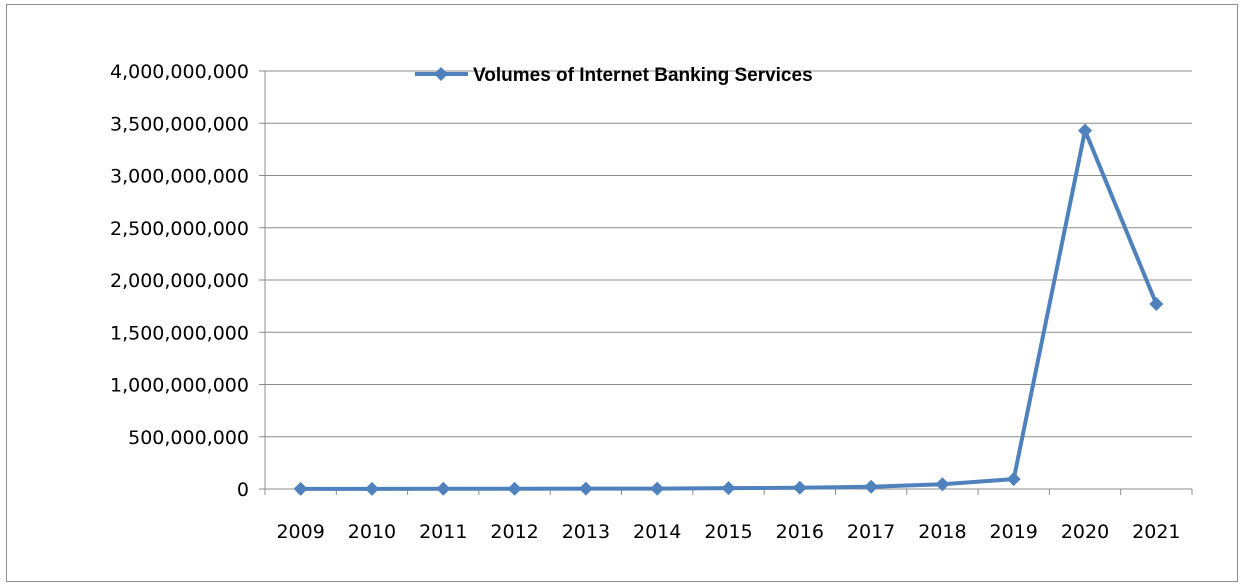  I want to click on x-tick-label: 2019, so click(1014, 532).